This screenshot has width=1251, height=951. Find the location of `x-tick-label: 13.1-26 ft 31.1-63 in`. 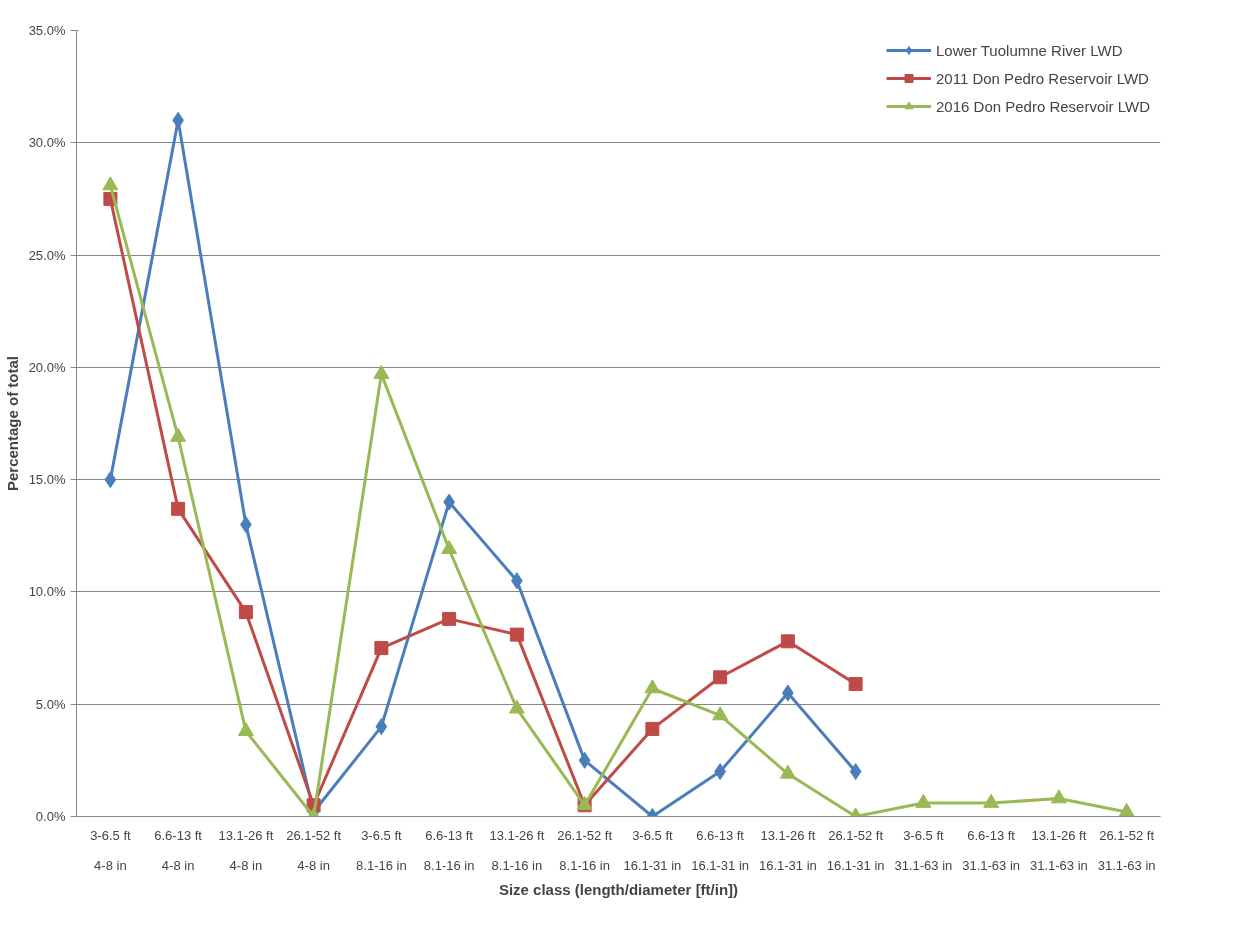

x-tick-label: 13.1-26 ft 31.1-63 in is located at coordinates (1058, 850).